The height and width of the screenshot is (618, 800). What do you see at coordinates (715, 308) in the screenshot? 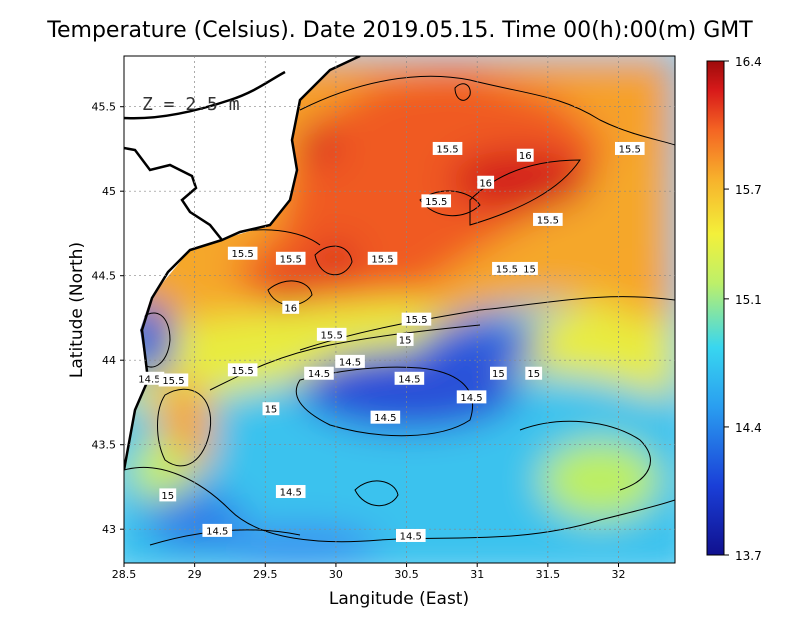
I see `colorbar` at bounding box center [715, 308].